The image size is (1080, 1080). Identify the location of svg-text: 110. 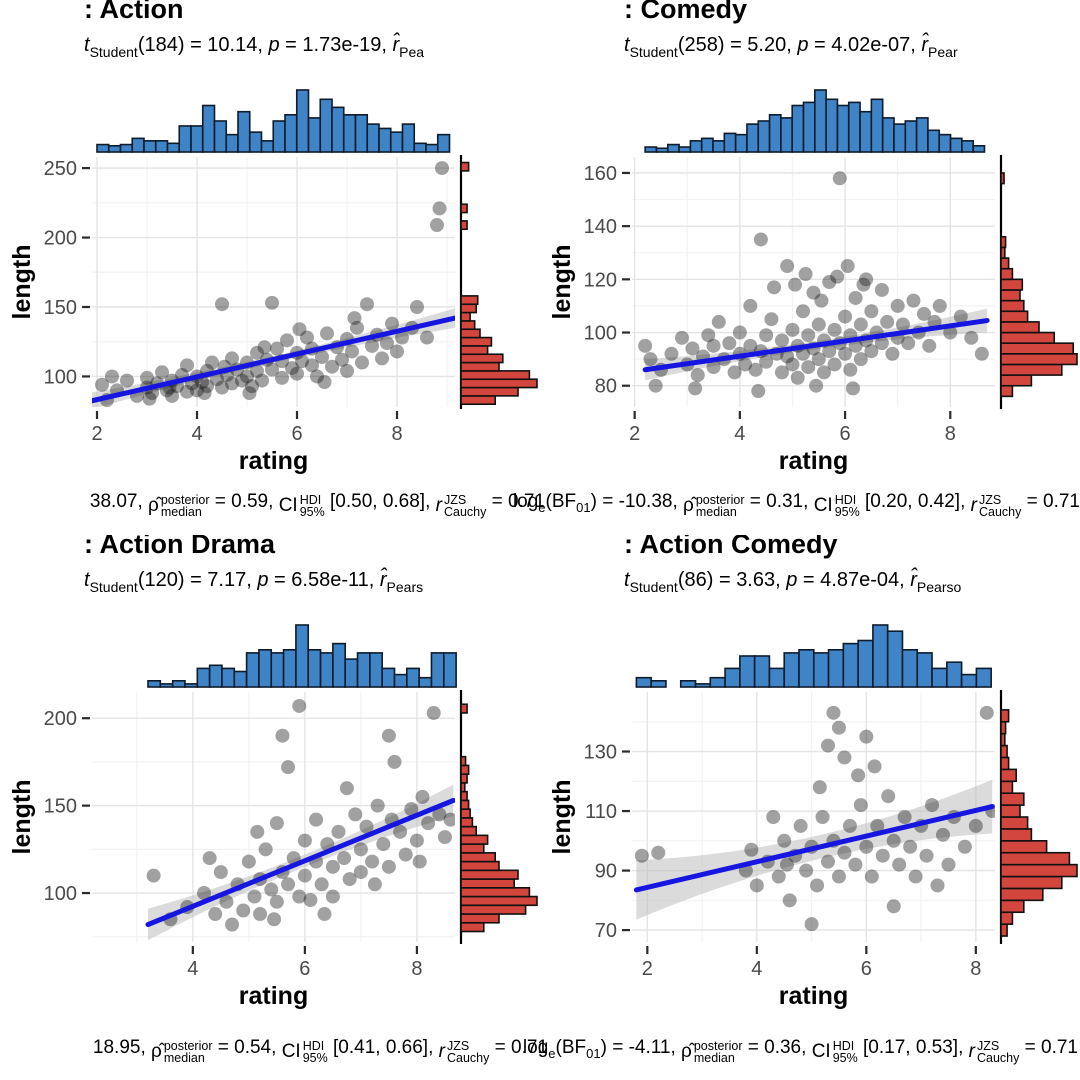
(601, 812).